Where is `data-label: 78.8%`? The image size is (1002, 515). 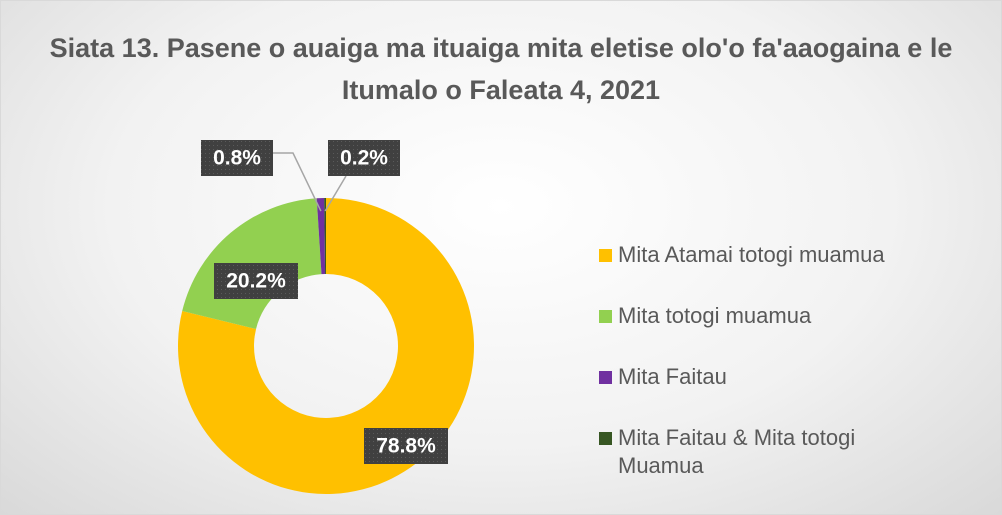 data-label: 78.8% is located at coordinates (406, 446).